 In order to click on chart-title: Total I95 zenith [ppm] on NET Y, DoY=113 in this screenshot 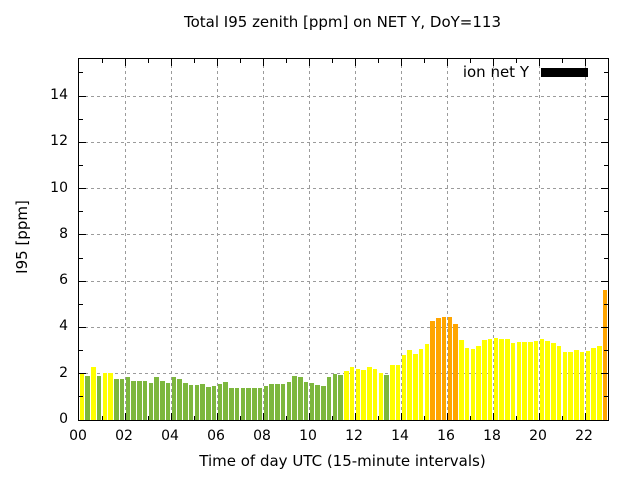, I will do `click(342, 22)`.